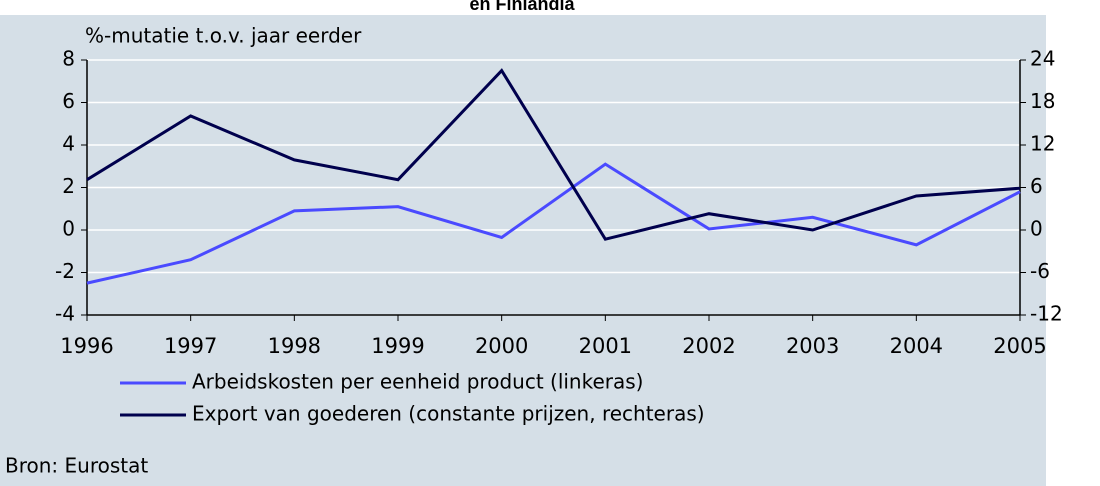  Describe the element at coordinates (916, 346) in the screenshot. I see `x-tick-label: 2004` at that location.